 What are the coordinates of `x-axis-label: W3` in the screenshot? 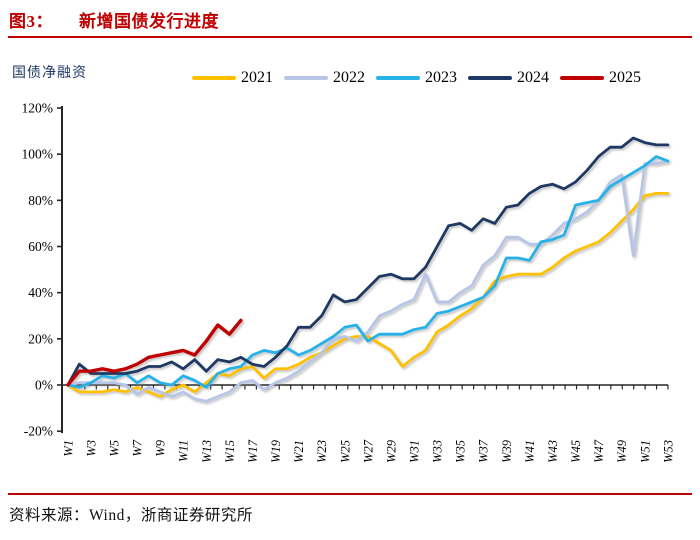 It's located at (91, 448).